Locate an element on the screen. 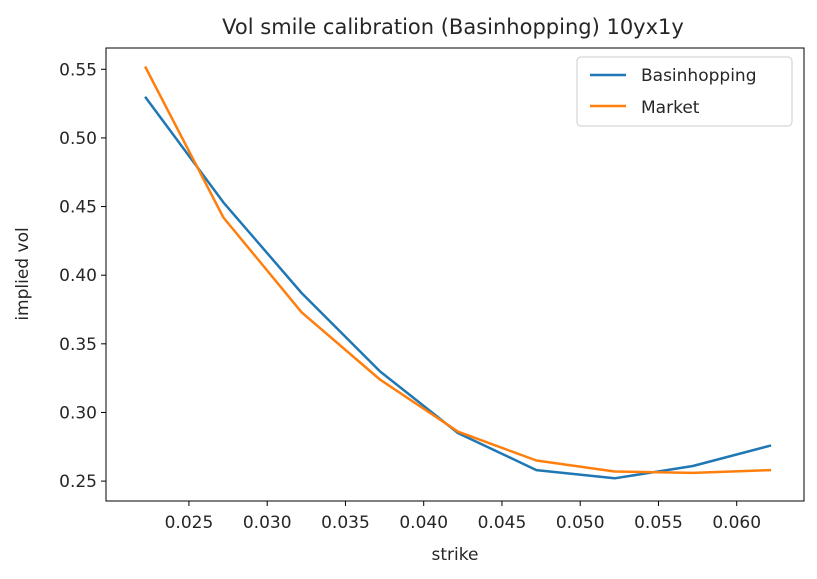 The image size is (817, 579). y-tick-label: 0.35 is located at coordinates (78, 345).